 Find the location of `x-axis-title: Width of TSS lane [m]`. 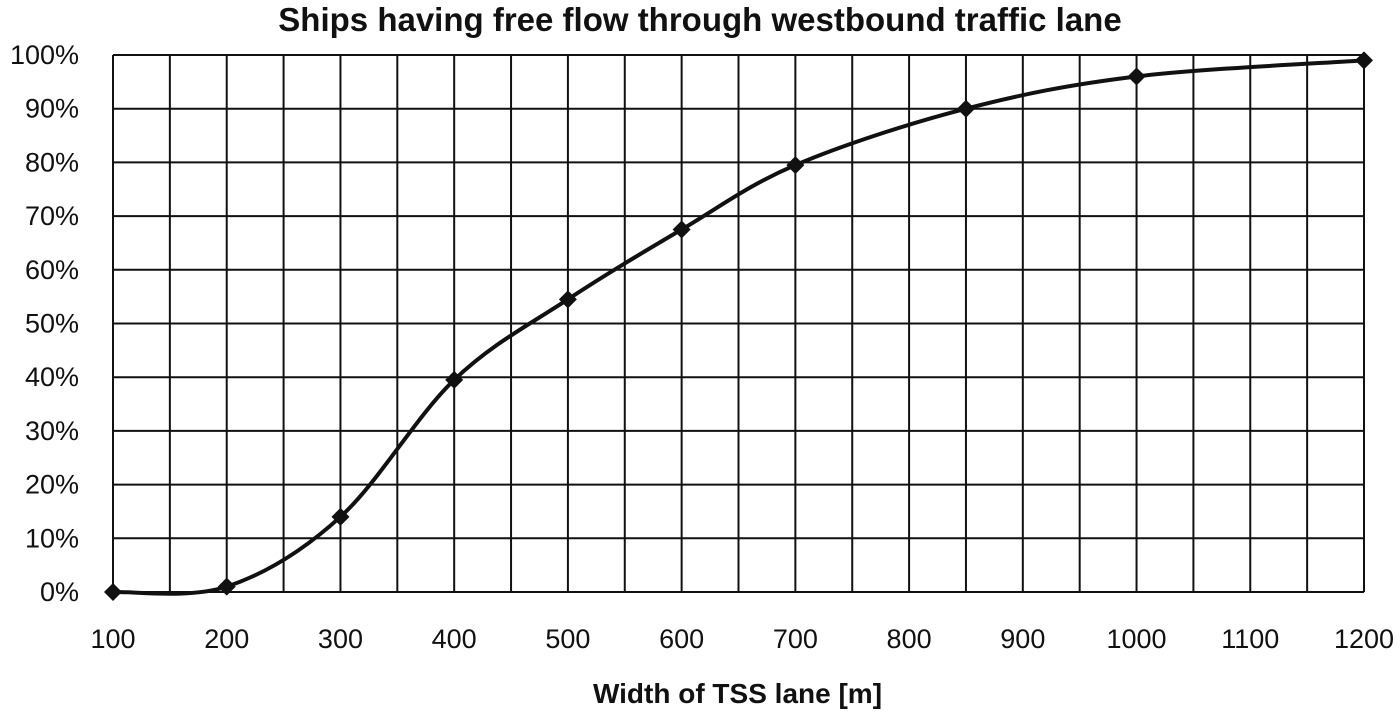

x-axis-title: Width of TSS lane [m] is located at coordinates (737, 693).